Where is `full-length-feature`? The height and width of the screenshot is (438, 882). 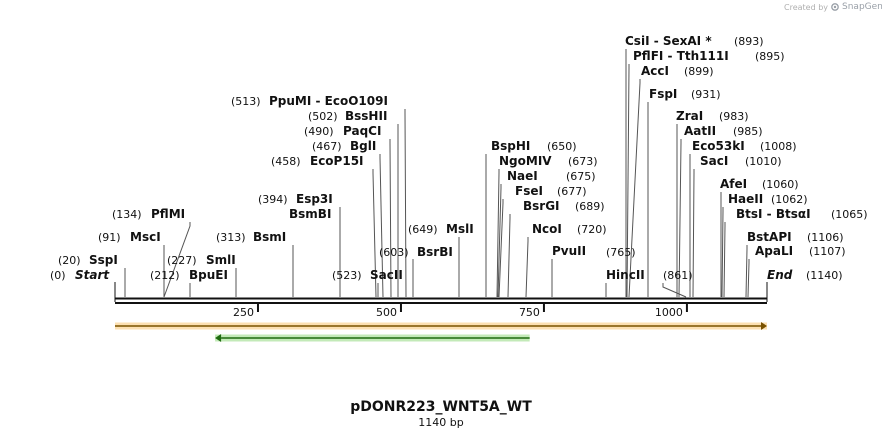 full-length-feature is located at coordinates (441, 326).